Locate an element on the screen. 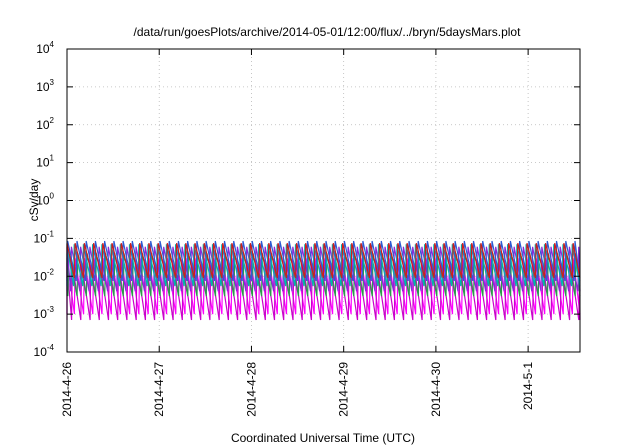  y-tick-label: 10⁻⁴ is located at coordinates (44, 351).